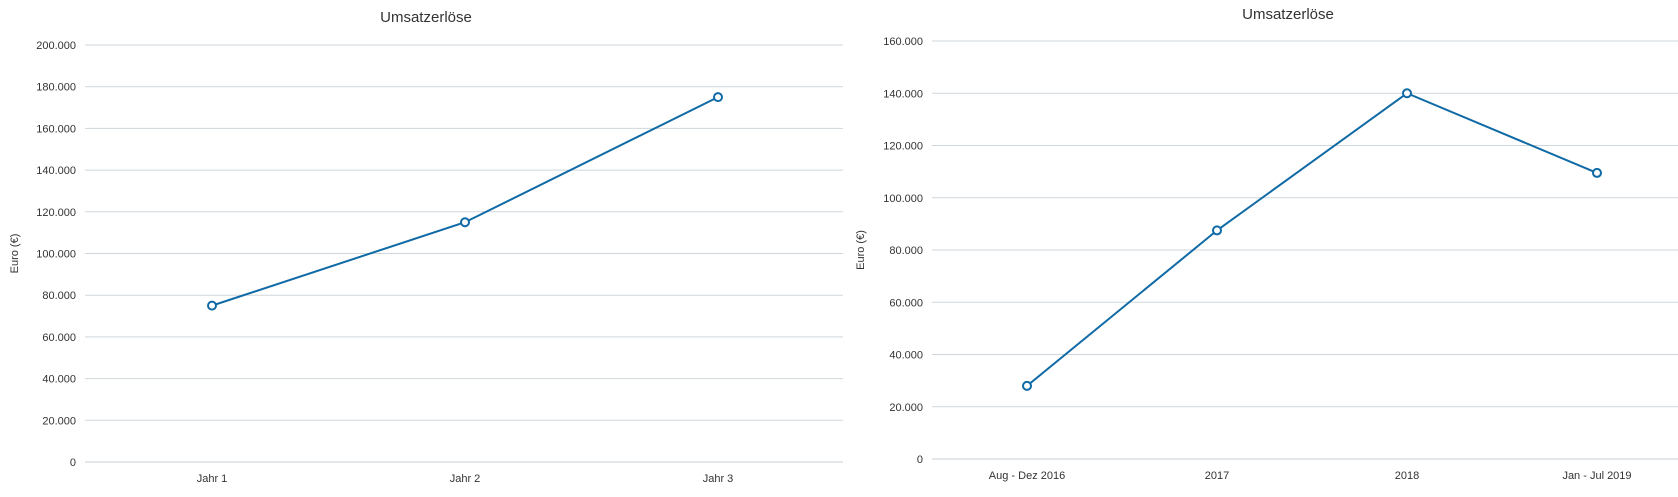 This screenshot has height=497, width=1678. What do you see at coordinates (56, 46) in the screenshot?
I see `y-tick-label: 200.000` at bounding box center [56, 46].